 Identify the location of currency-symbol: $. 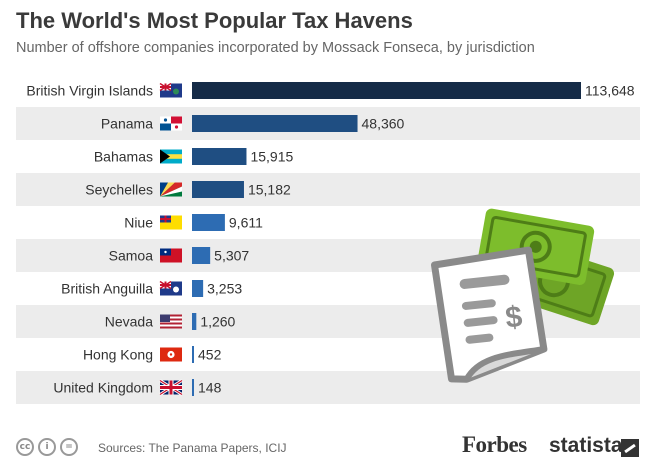
(514, 317).